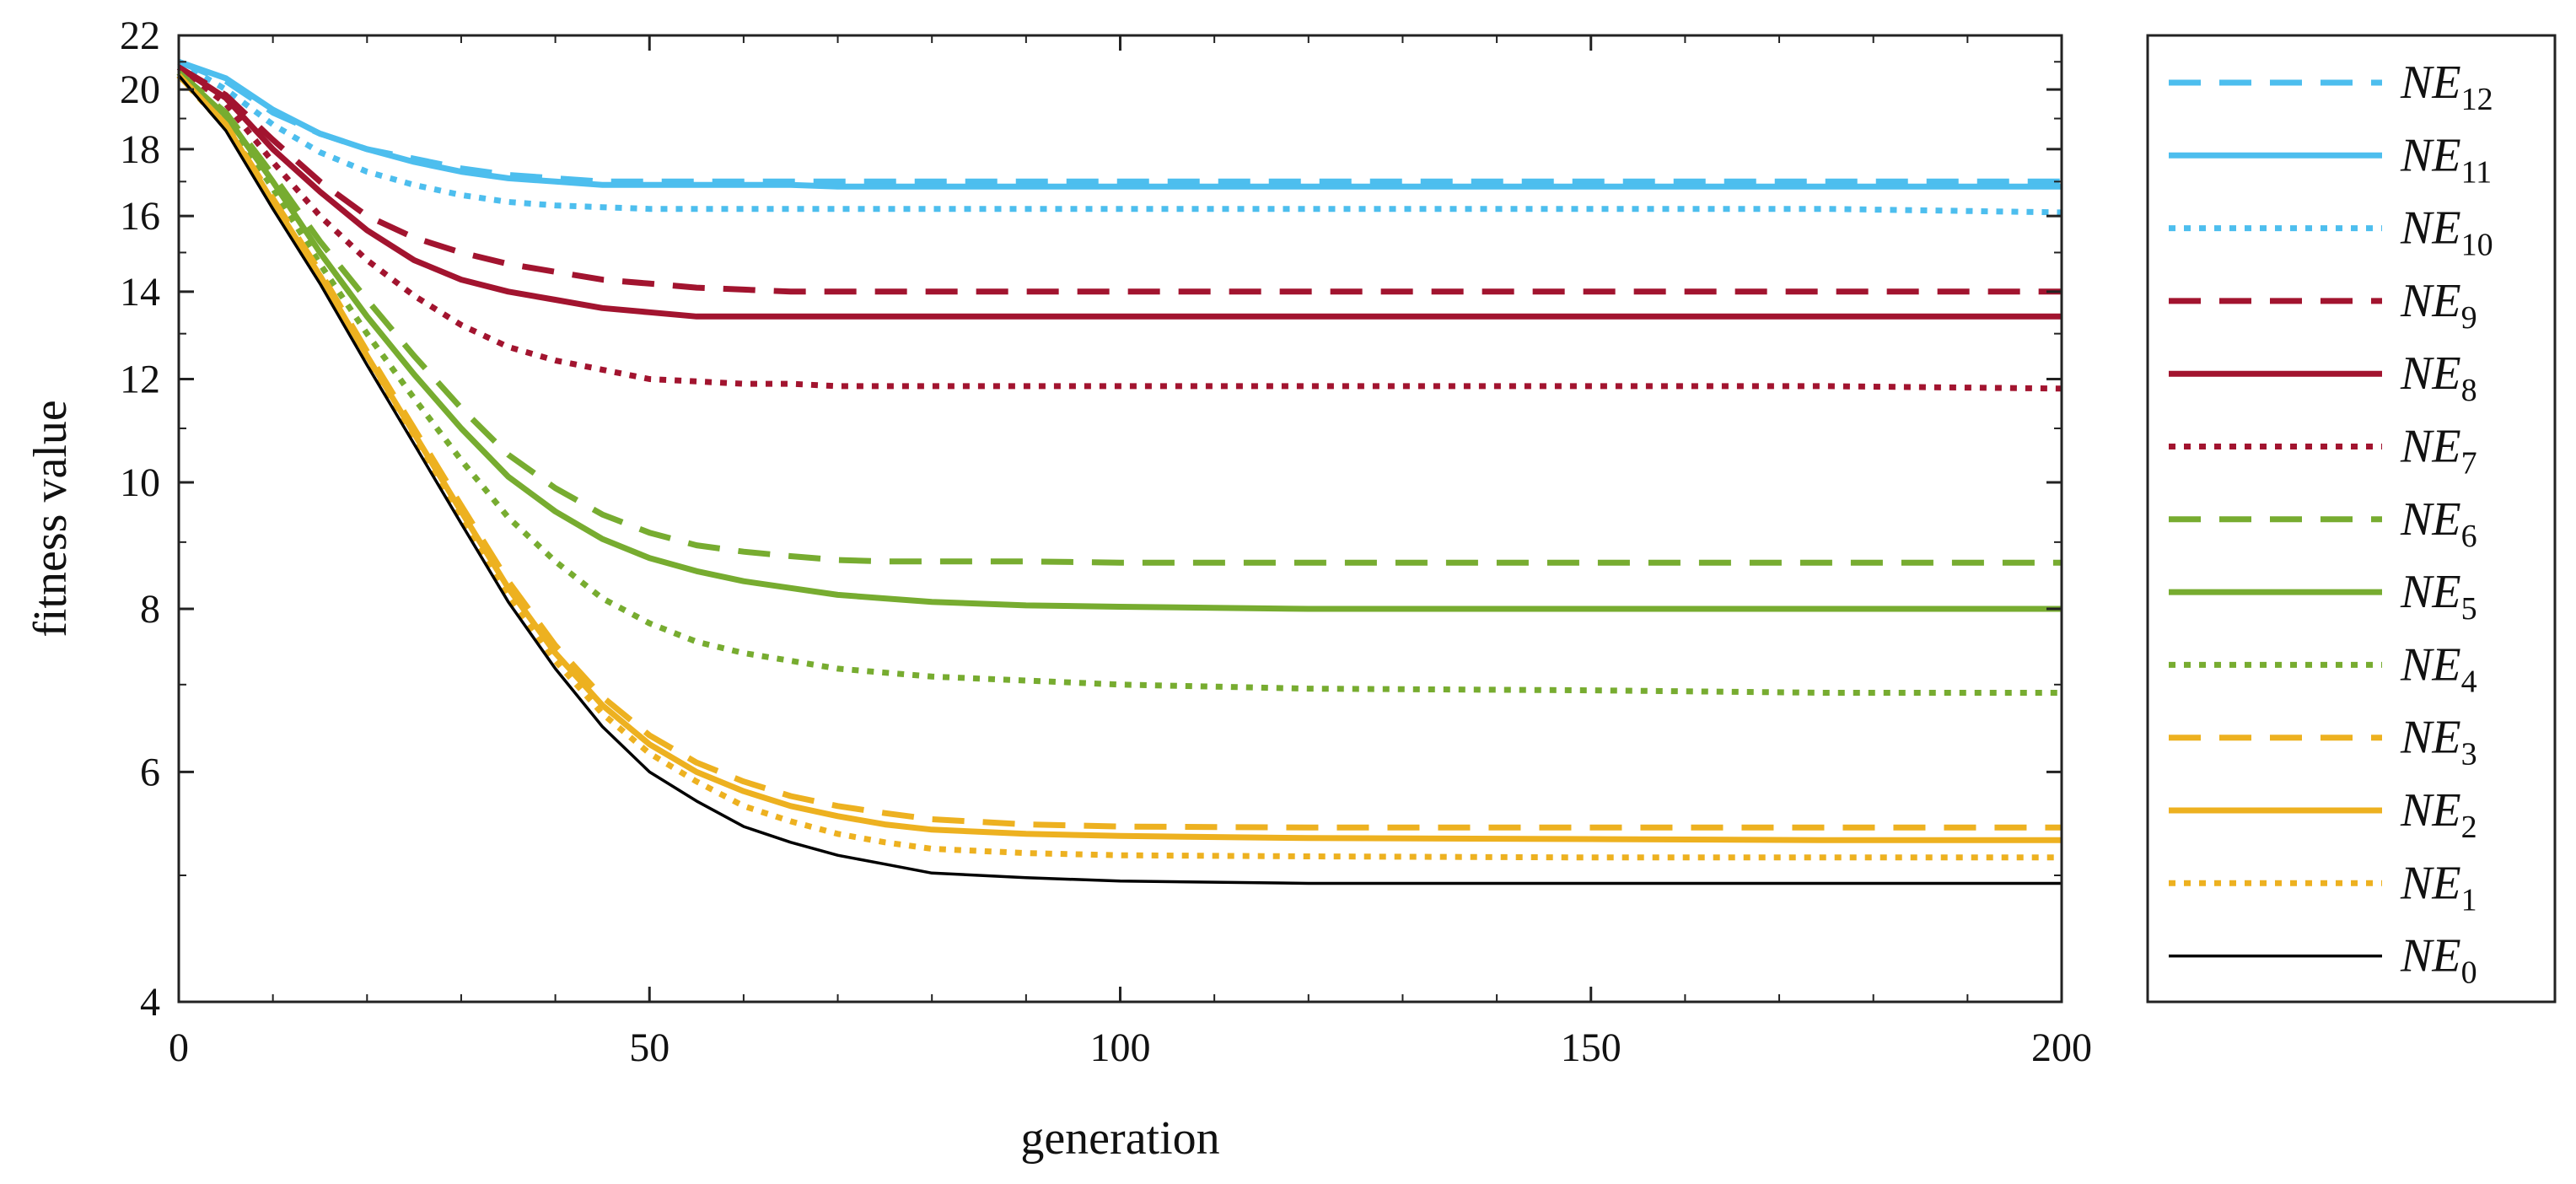 Image resolution: width=2576 pixels, height=1184 pixels. I want to click on legend-label-ne8: NE8, so click(2438, 377).